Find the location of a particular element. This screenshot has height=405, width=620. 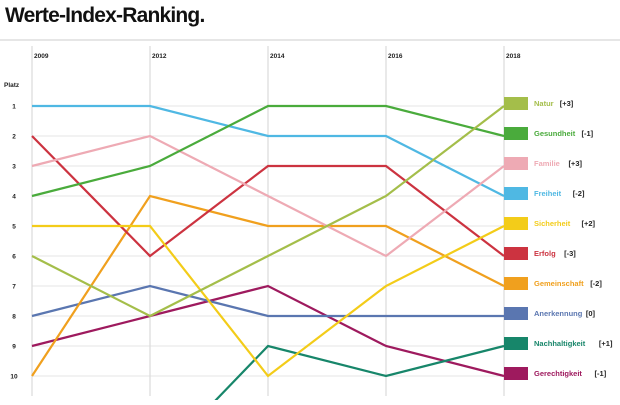

legend-label: Erfolg is located at coordinates (545, 253).